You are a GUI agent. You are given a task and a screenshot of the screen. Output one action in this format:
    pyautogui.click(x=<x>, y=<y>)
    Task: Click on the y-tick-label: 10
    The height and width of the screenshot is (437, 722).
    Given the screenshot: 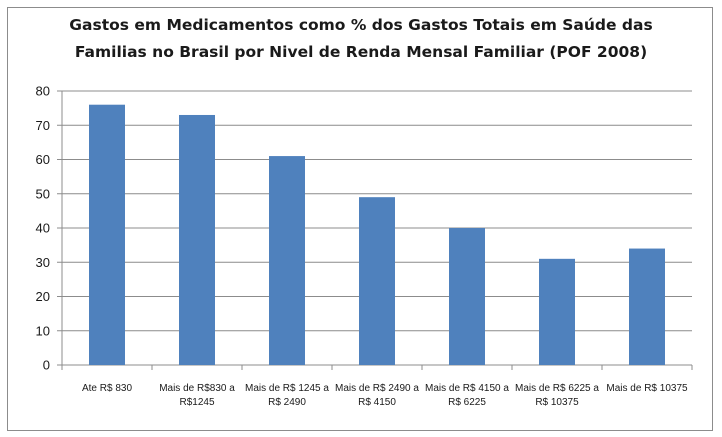 What is the action you would take?
    pyautogui.click(x=43, y=330)
    